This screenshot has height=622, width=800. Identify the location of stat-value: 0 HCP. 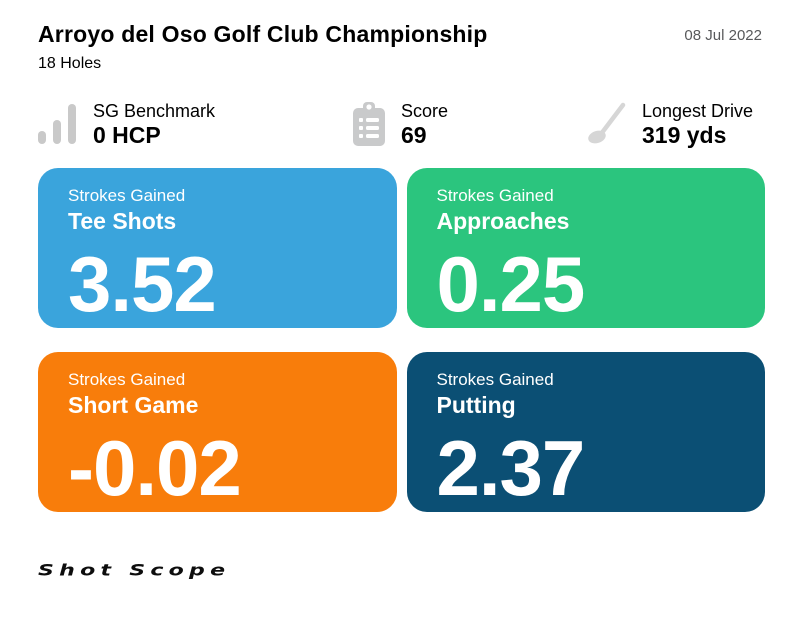
(127, 134).